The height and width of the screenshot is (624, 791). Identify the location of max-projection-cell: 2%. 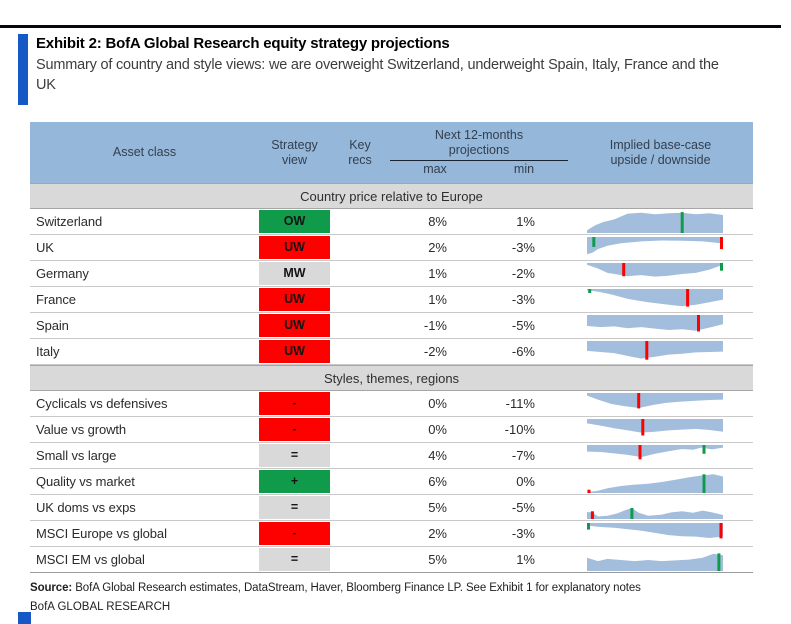
(437, 533).